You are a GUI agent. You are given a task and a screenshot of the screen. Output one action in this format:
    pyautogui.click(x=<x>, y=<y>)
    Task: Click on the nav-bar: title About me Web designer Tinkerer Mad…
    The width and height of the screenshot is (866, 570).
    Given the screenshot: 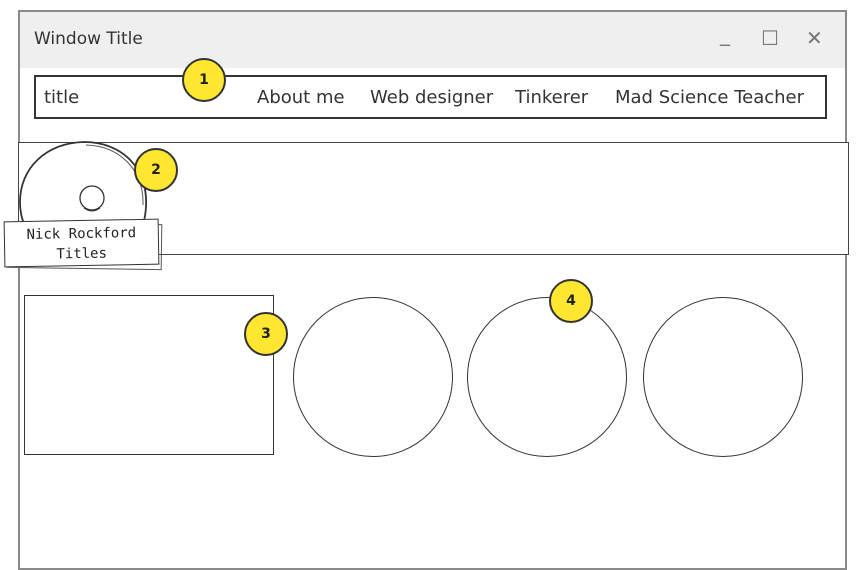 What is the action you would take?
    pyautogui.click(x=430, y=97)
    